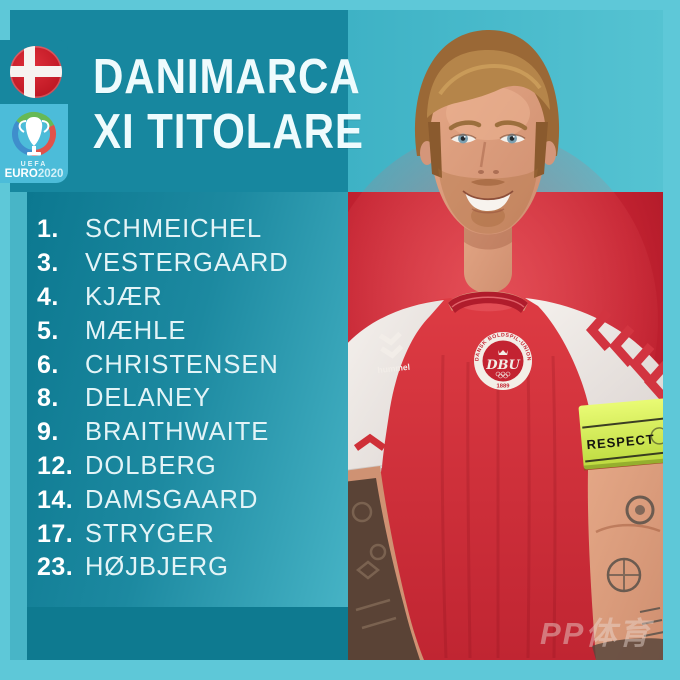 The image size is (680, 680). I want to click on lineup-row: 17. STRYGER, so click(187, 534).